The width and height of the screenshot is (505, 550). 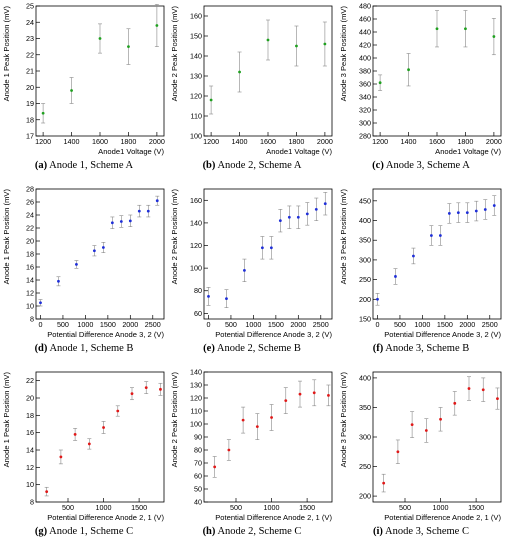 What do you see at coordinates (445, 324) in the screenshot?
I see `x-tick-label: 1500` at bounding box center [445, 324].